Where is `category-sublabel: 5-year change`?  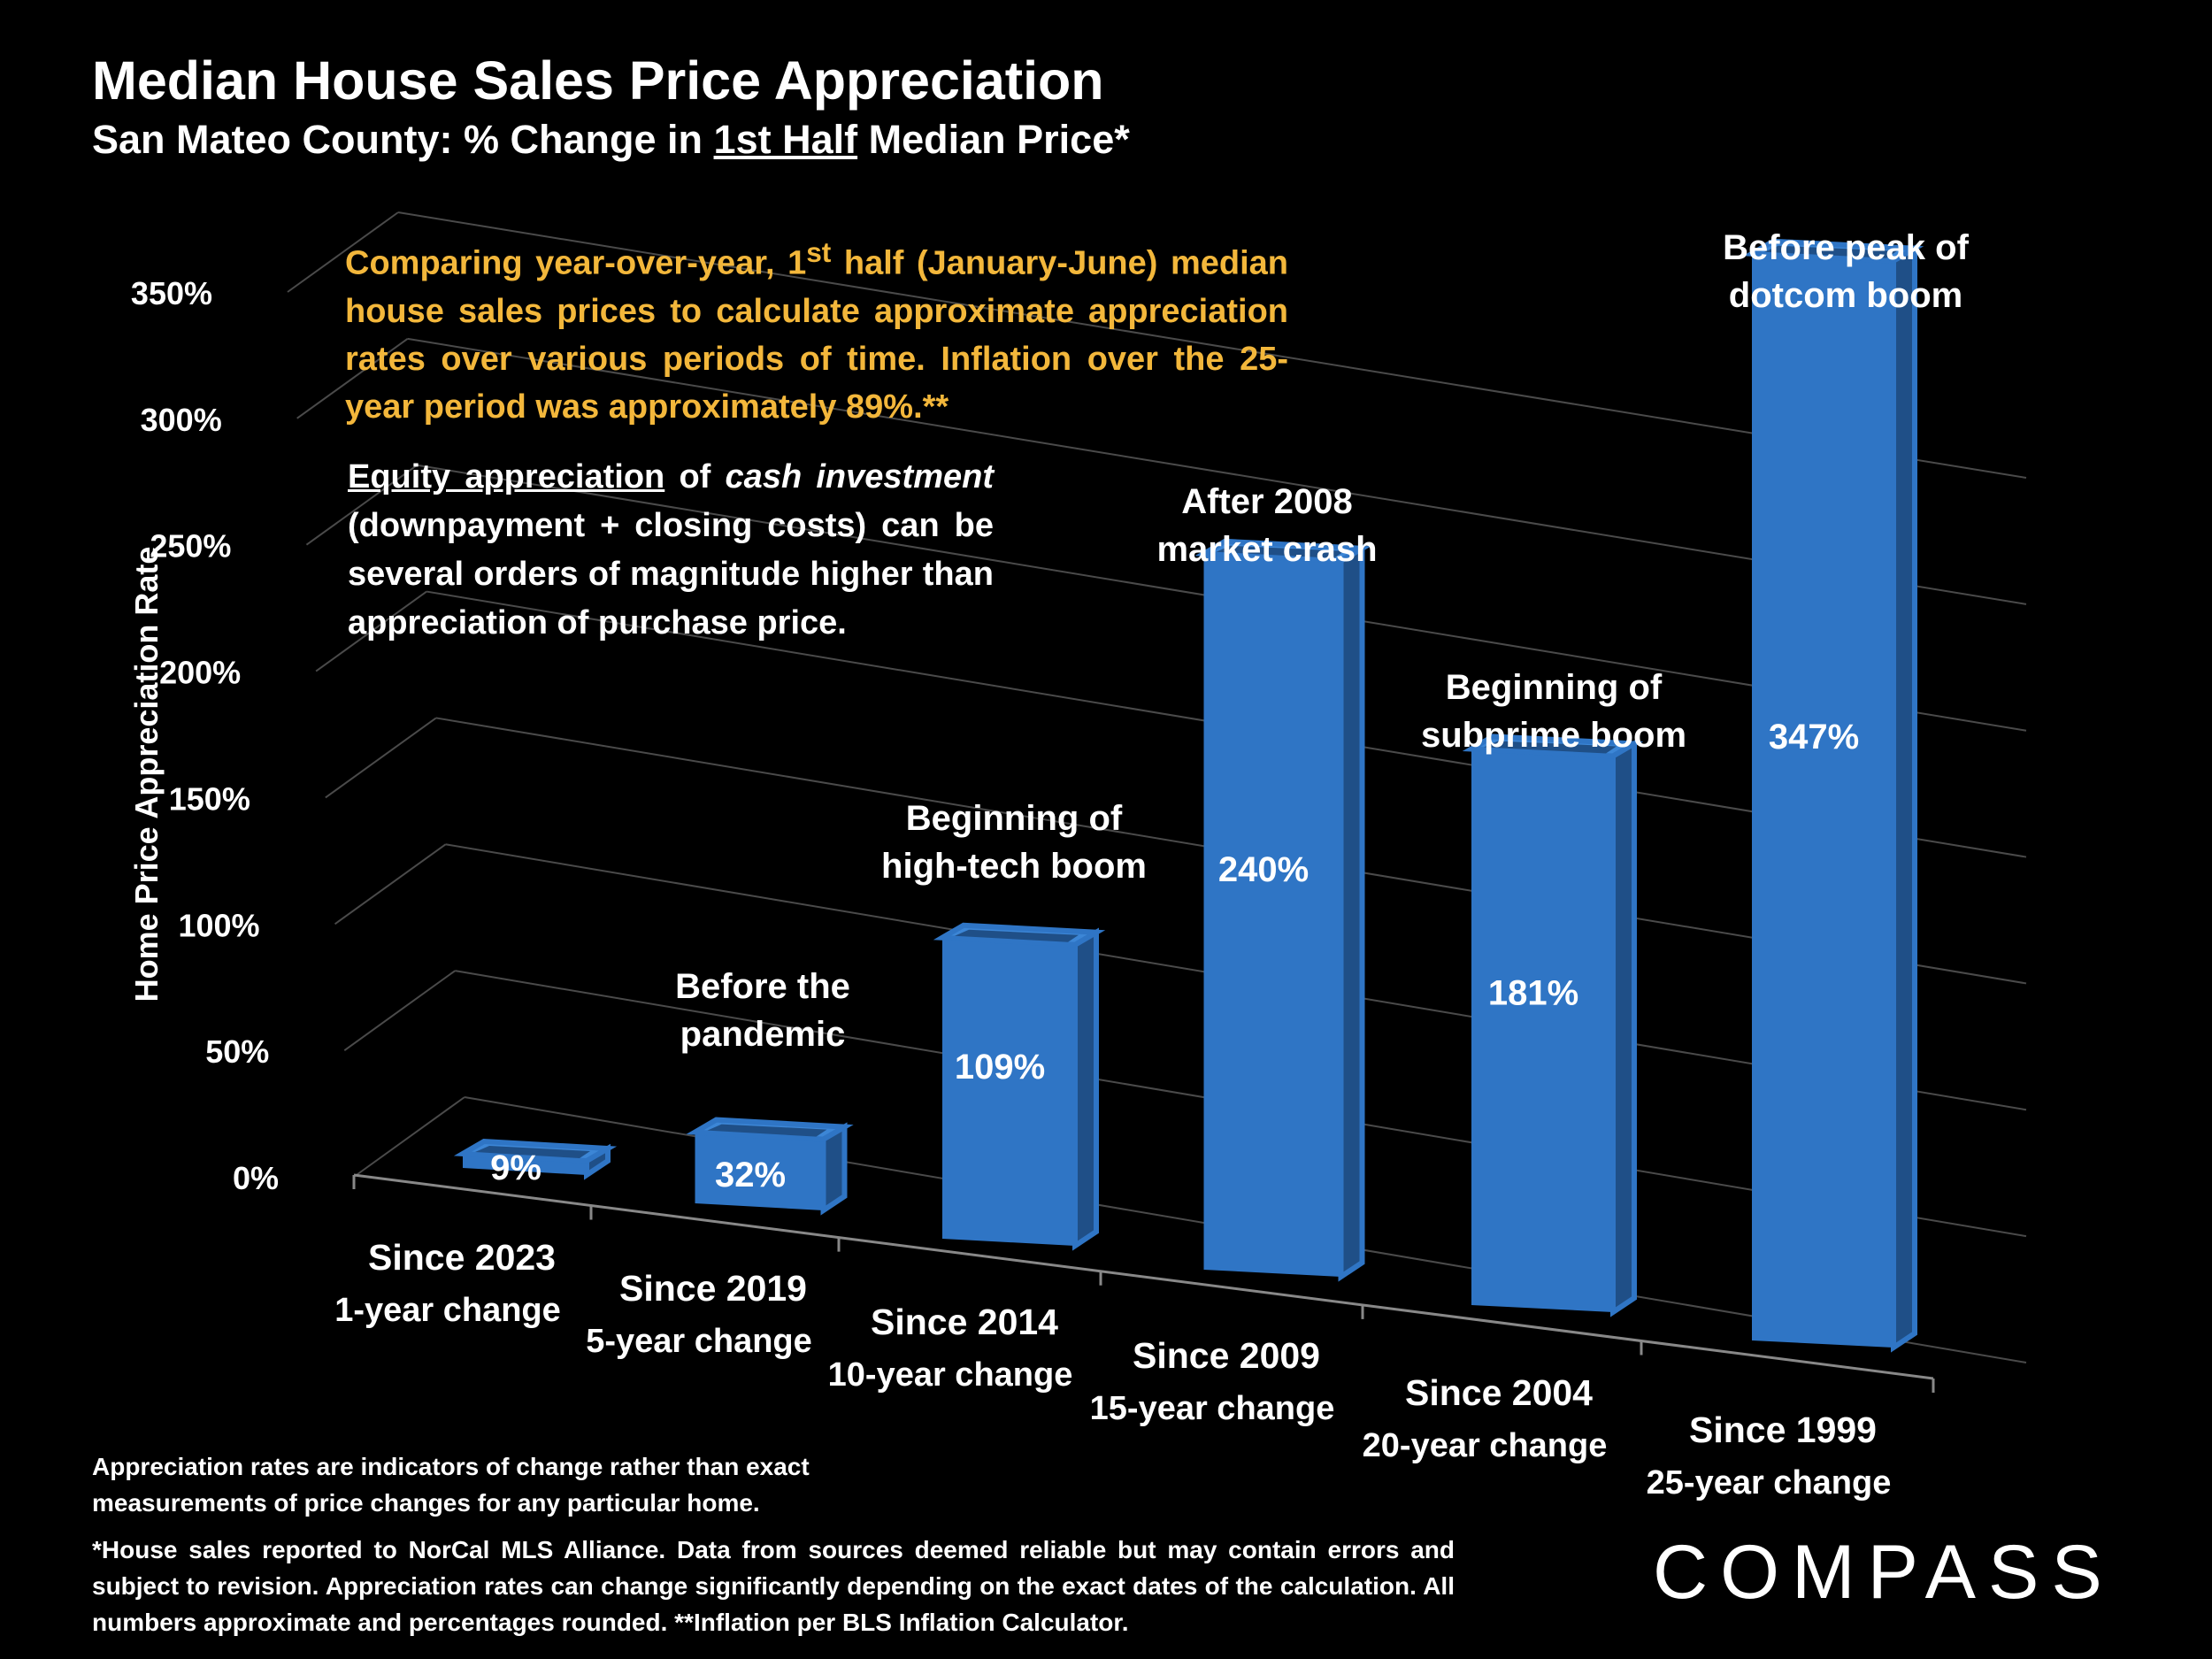 category-sublabel: 5-year change is located at coordinates (699, 1342).